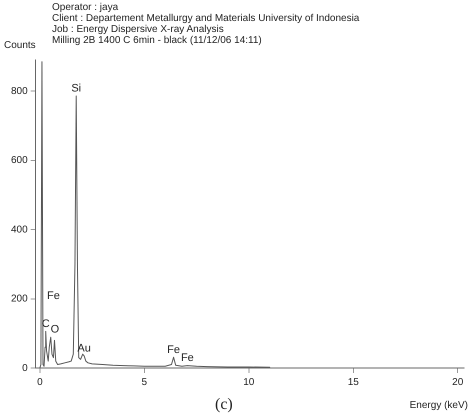 The width and height of the screenshot is (472, 417). What do you see at coordinates (224, 405) in the screenshot?
I see `text: (c)` at bounding box center [224, 405].